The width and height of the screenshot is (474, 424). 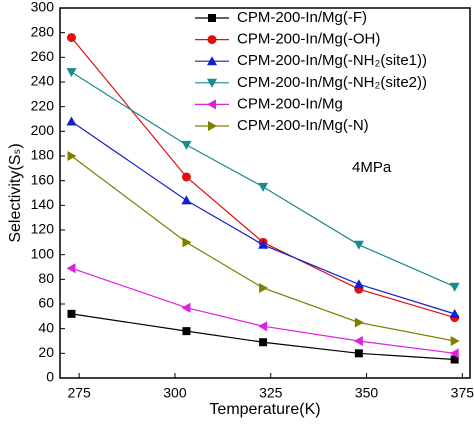 I want to click on y-tick-label: 180, so click(x=43, y=155).